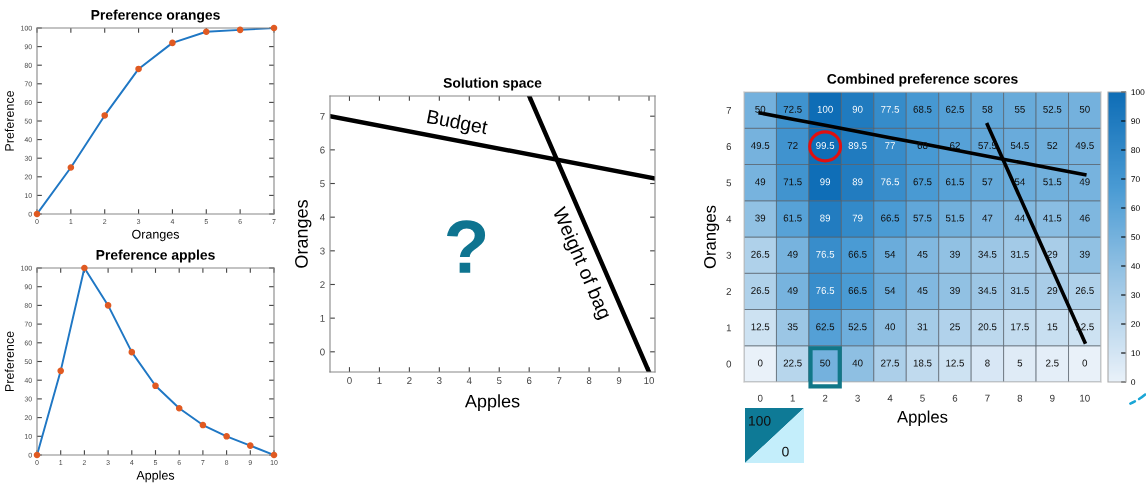 Image resolution: width=1146 pixels, height=488 pixels. I want to click on text: 100, so click(760, 420).